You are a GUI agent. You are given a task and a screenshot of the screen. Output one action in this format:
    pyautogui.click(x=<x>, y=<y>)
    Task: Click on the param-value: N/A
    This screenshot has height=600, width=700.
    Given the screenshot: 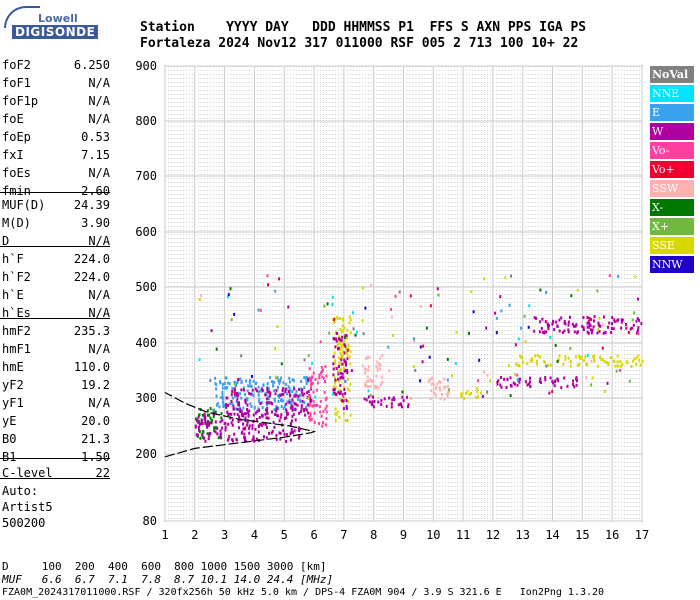 What is the action you would take?
    pyautogui.click(x=99, y=313)
    